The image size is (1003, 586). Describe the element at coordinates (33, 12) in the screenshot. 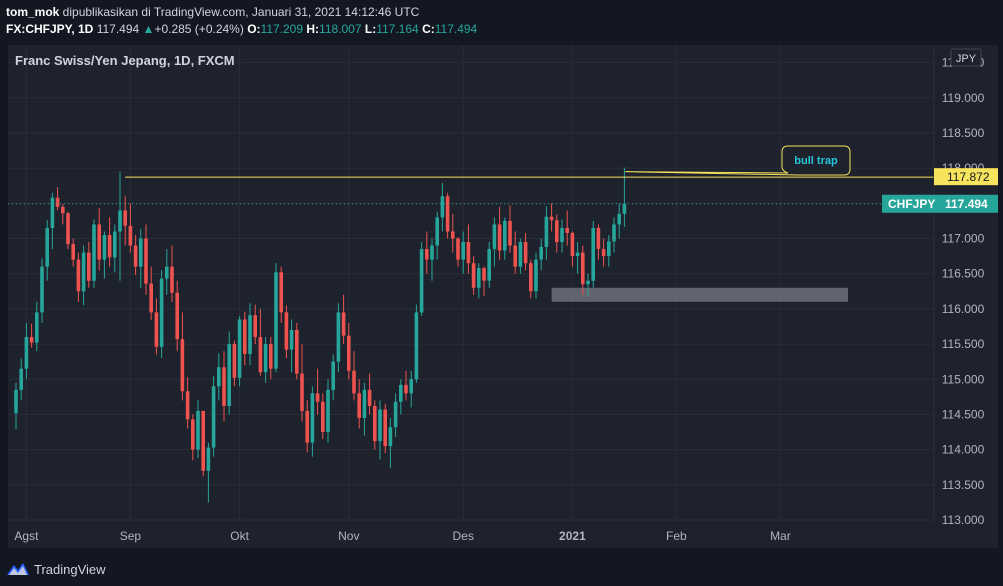

I see `author-name: tom_mok` at that location.